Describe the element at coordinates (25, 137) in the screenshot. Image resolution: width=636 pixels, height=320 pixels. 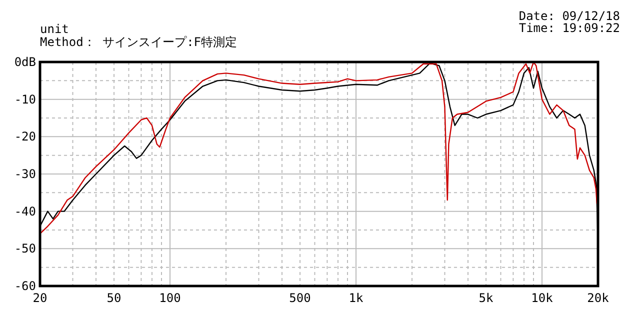
I see `y-tick-label: -20` at that location.